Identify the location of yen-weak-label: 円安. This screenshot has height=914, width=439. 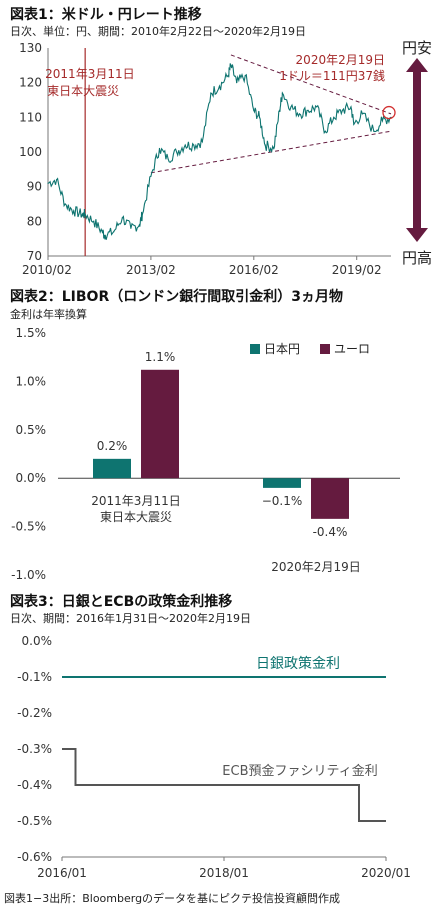
(417, 48).